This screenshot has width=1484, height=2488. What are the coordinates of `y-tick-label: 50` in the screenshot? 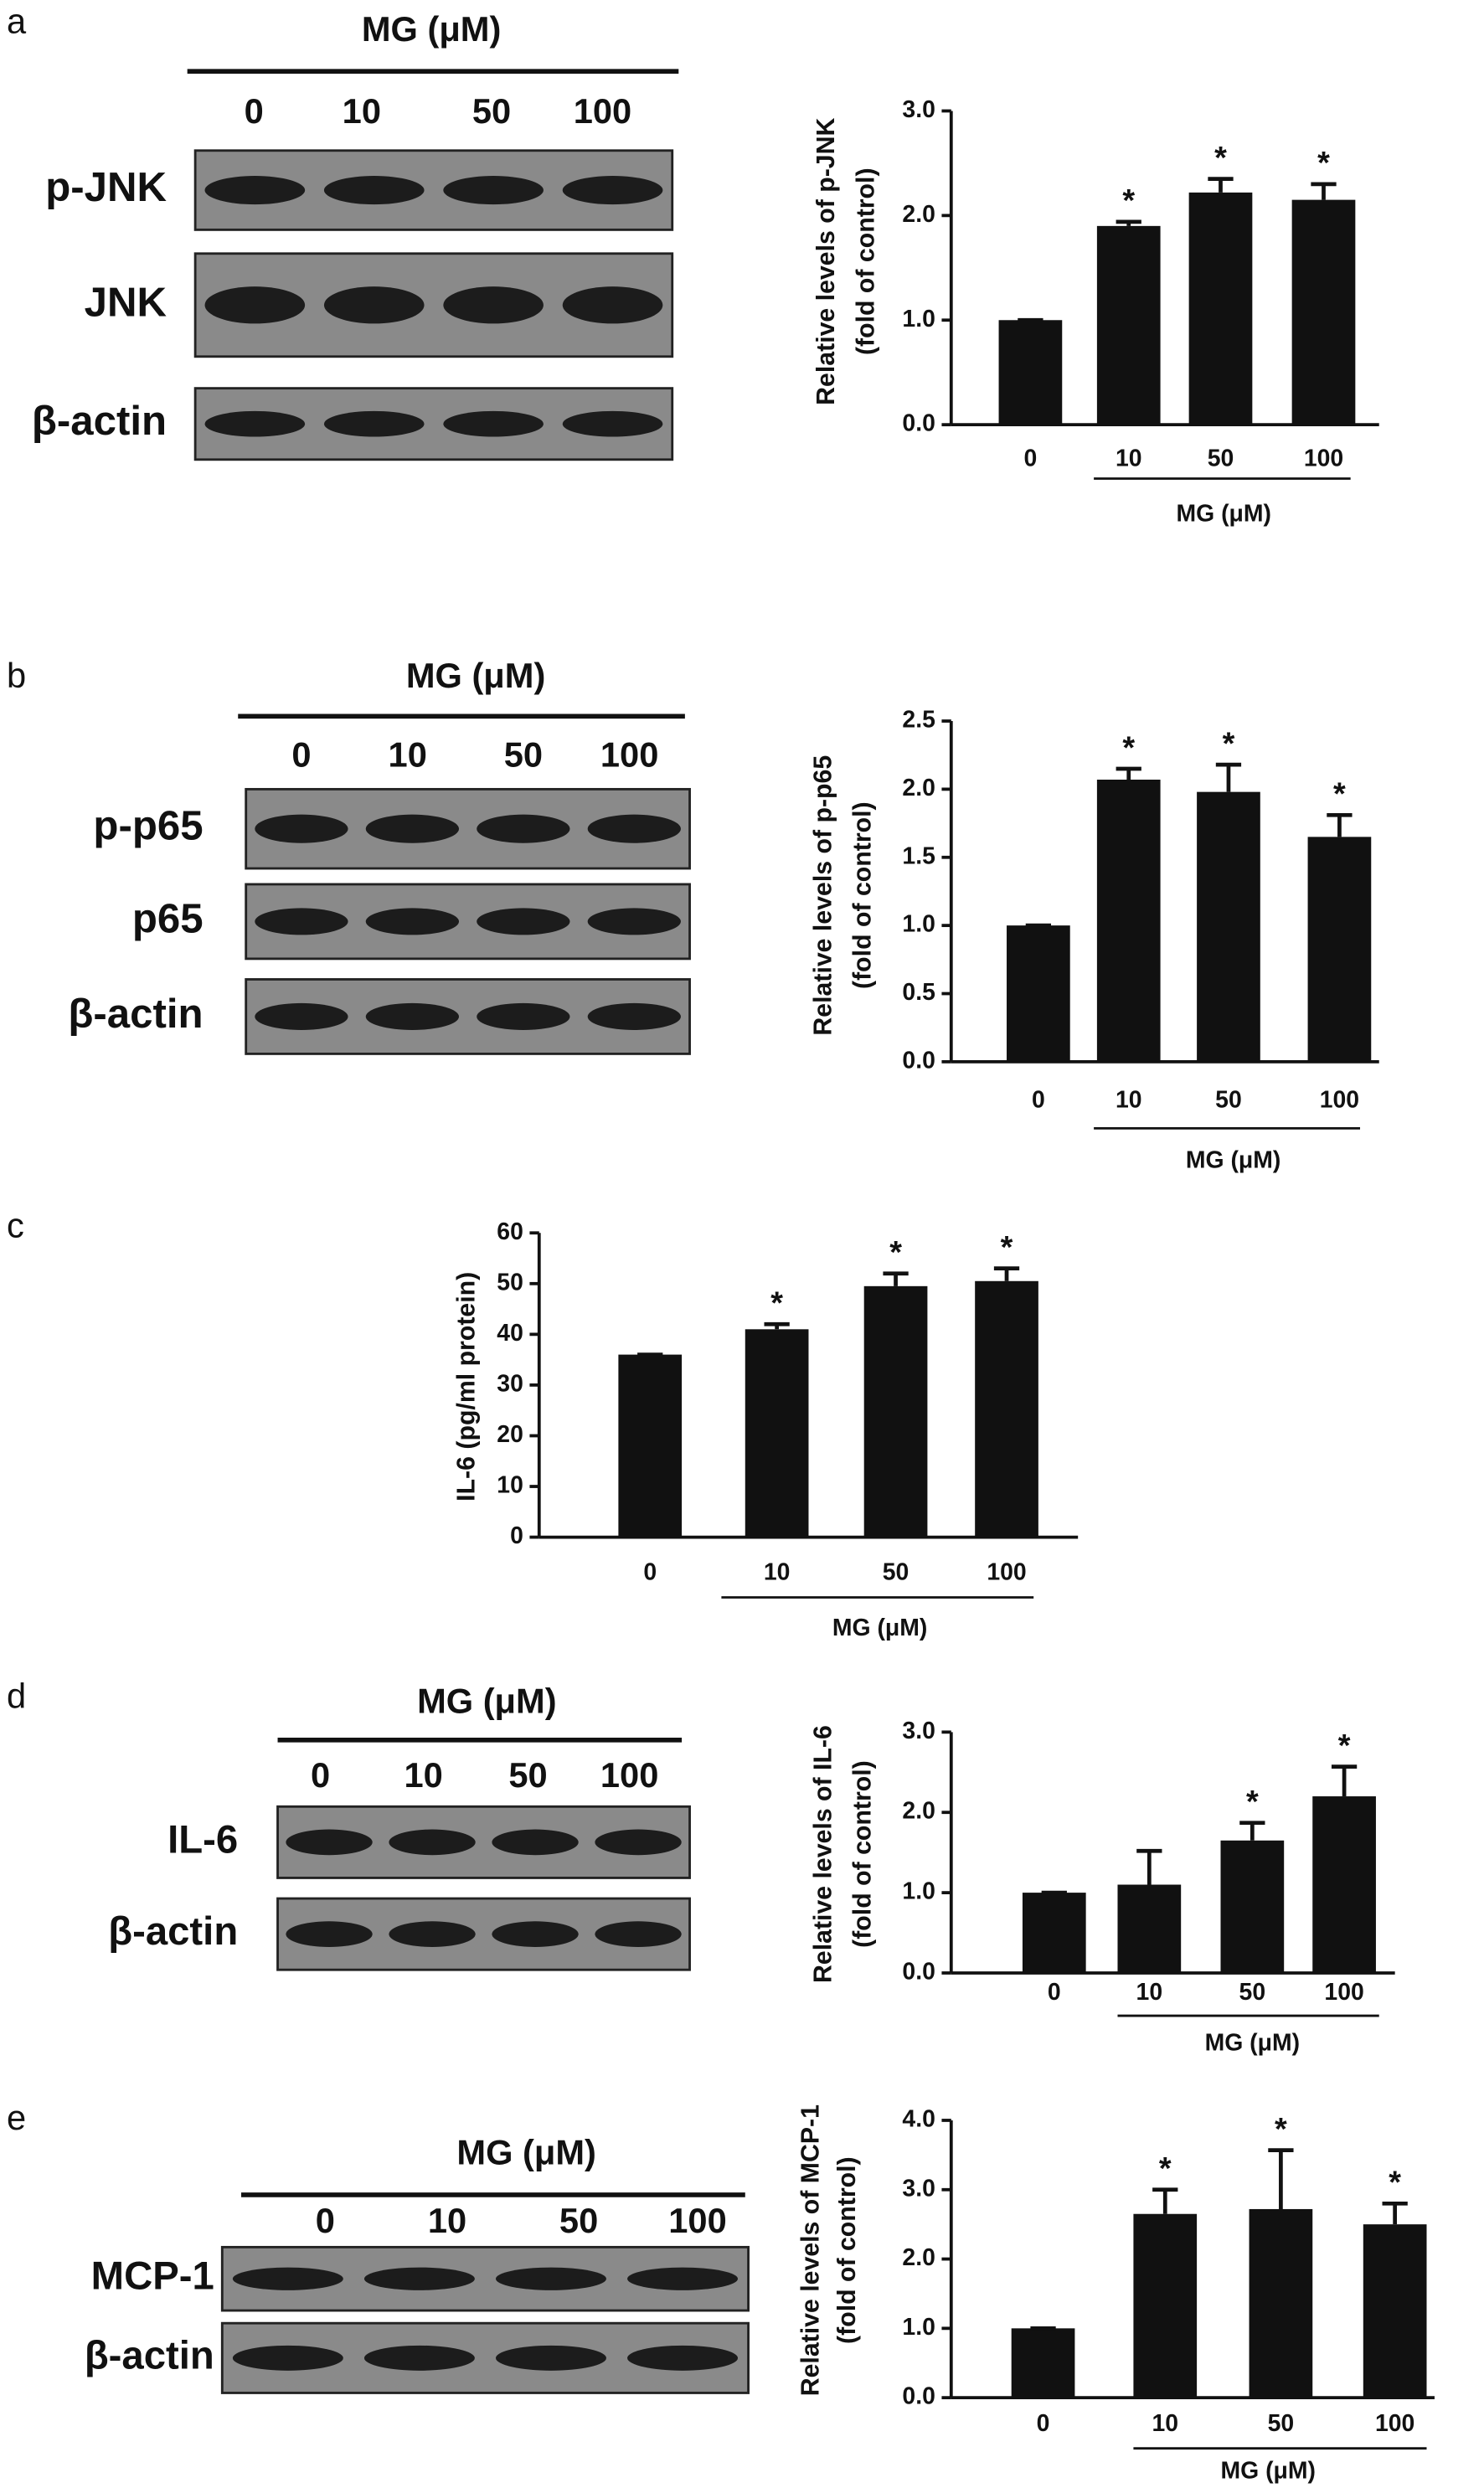 It's located at (510, 1282).